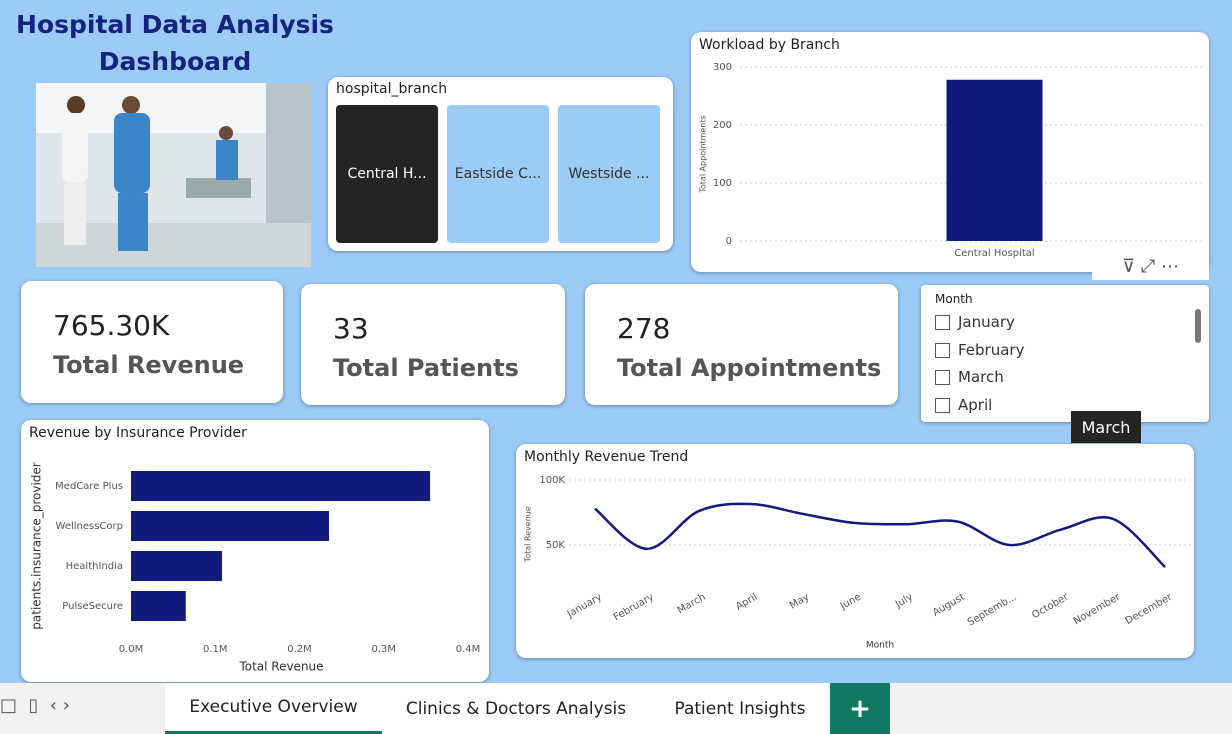 Image resolution: width=1232 pixels, height=734 pixels. What do you see at coordinates (722, 67) in the screenshot?
I see `y-tick-label: 300` at bounding box center [722, 67].